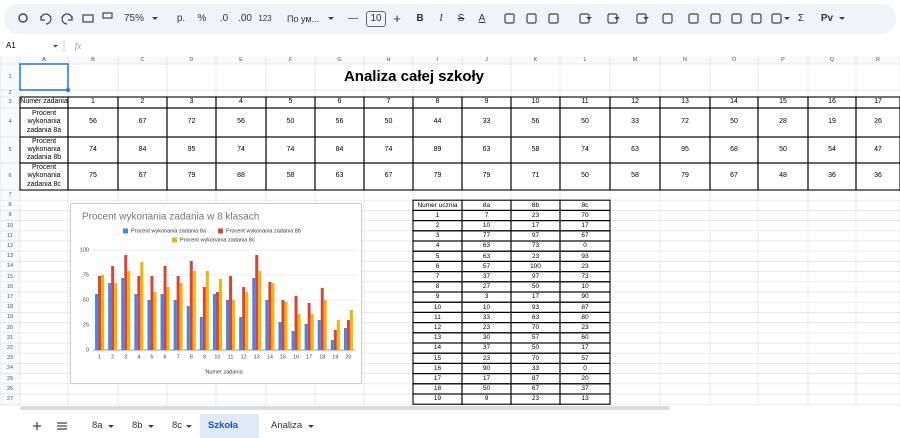 Image resolution: width=900 pixels, height=438 pixels. I want to click on student-cell: 12, so click(437, 327).